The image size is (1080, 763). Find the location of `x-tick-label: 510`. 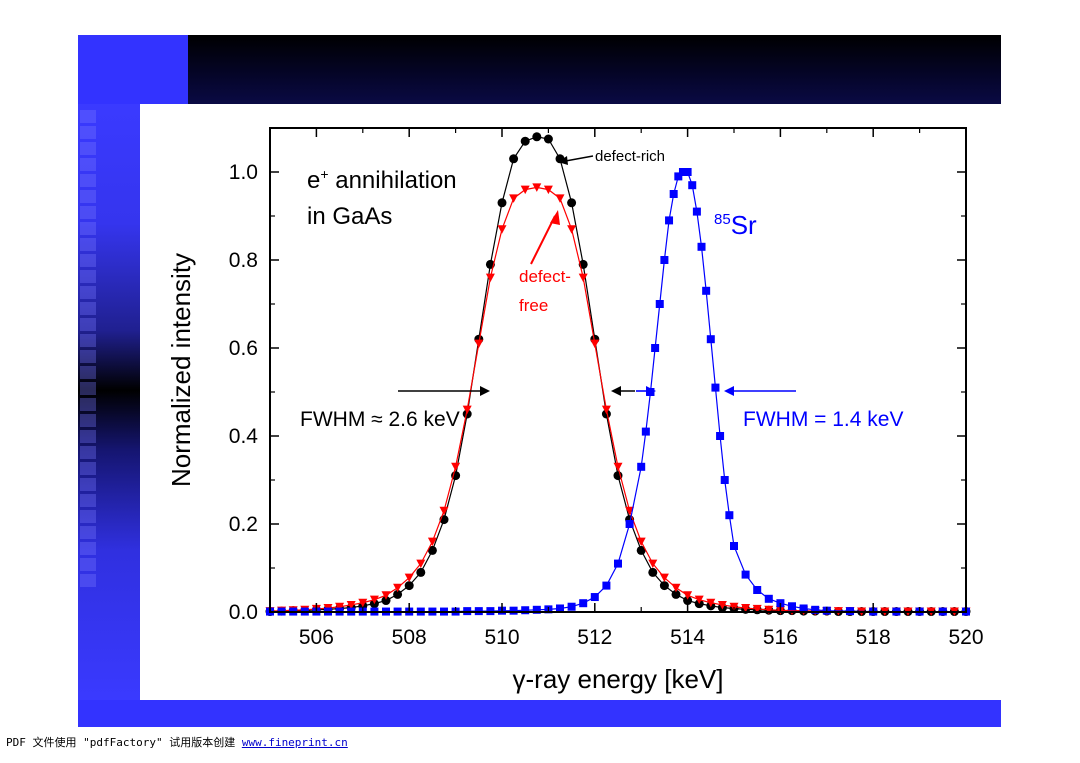

x-tick-label: 510 is located at coordinates (501, 637).